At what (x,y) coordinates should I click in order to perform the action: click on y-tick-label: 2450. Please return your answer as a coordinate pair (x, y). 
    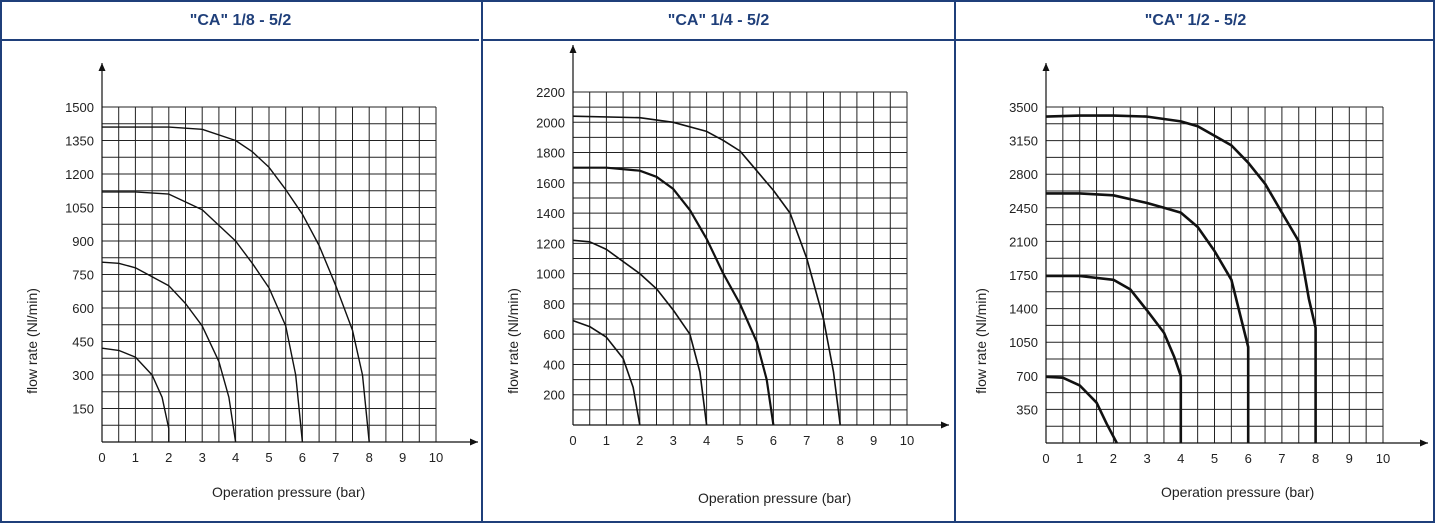
    Looking at the image, I should click on (1023, 208).